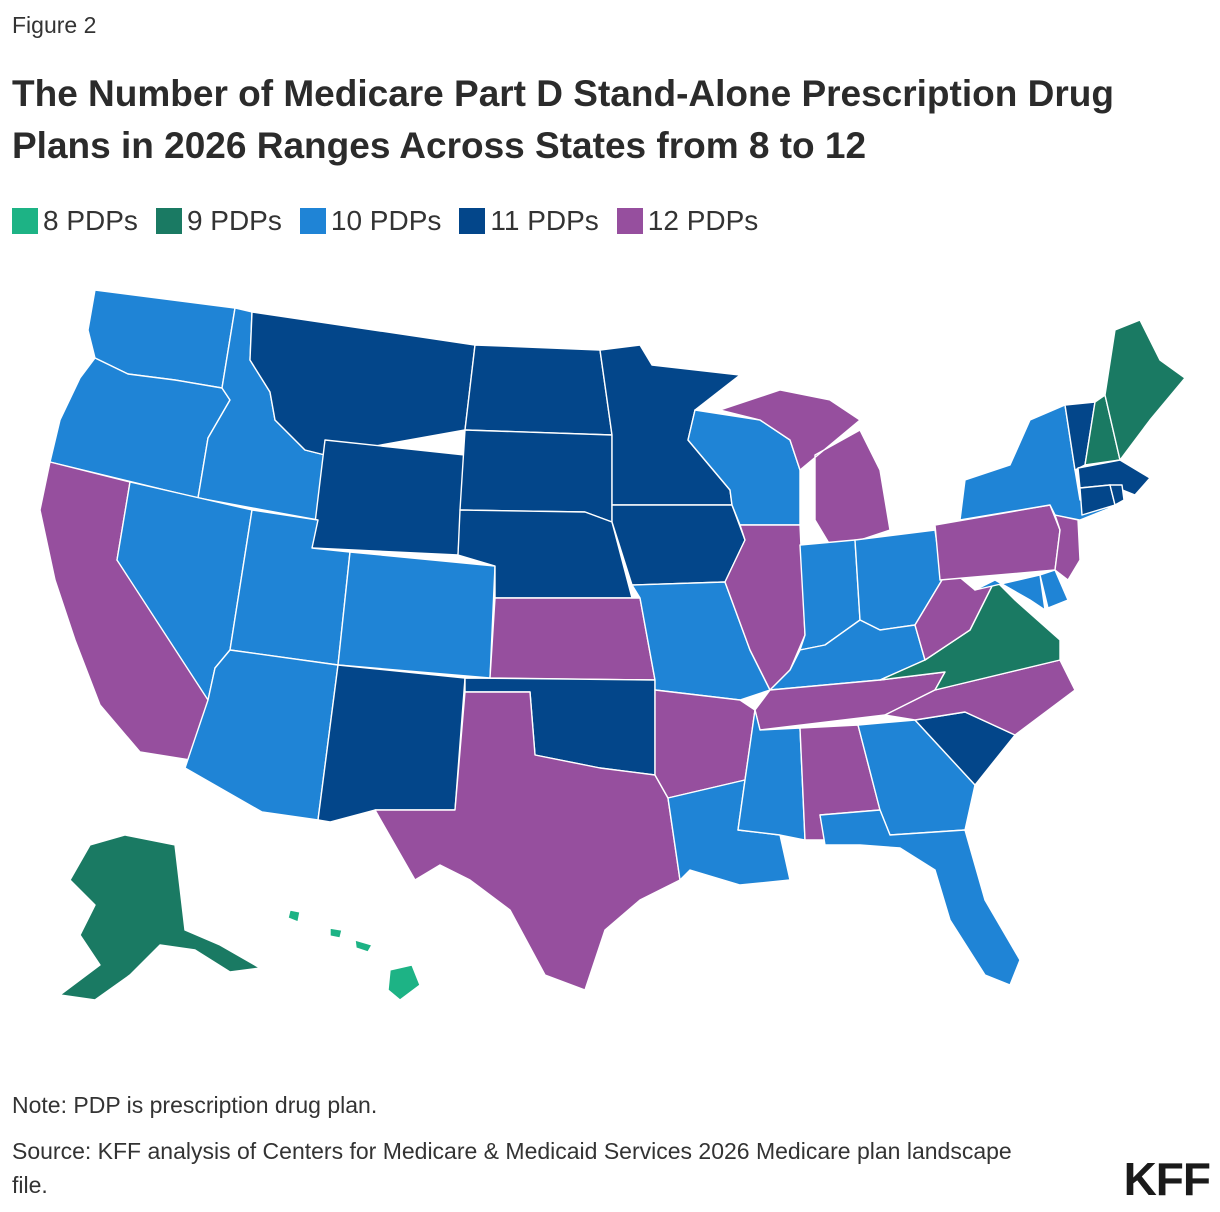 The width and height of the screenshot is (1220, 1212). What do you see at coordinates (1117, 495) in the screenshot?
I see `state-RI` at bounding box center [1117, 495].